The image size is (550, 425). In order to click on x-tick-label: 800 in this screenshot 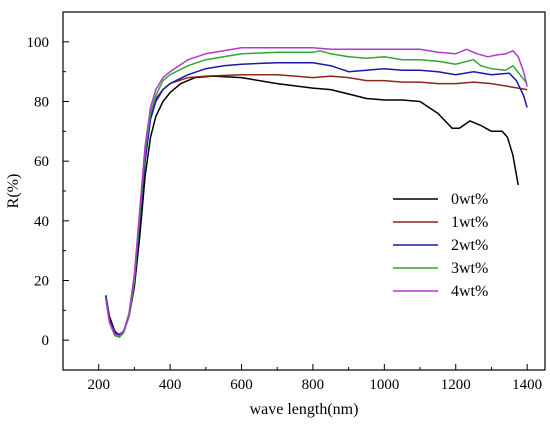, I will do `click(313, 385)`.